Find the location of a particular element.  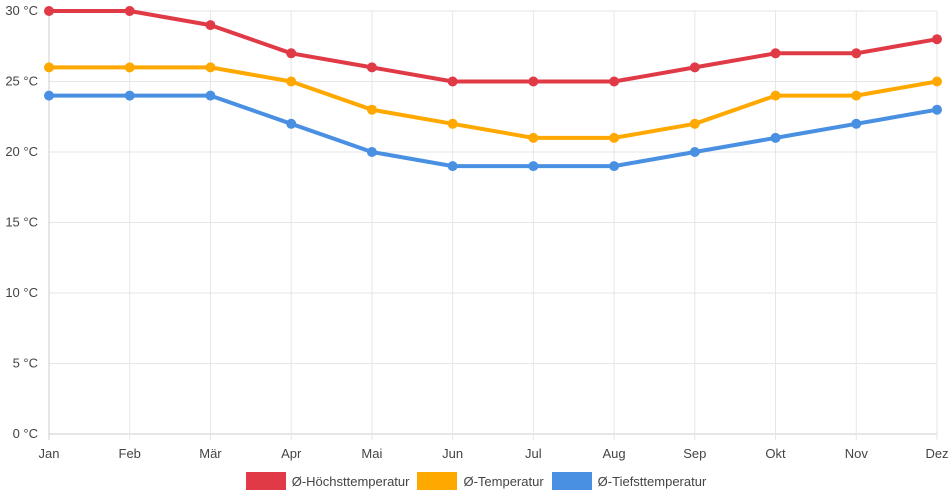

legend-swatch-mittel is located at coordinates (437, 481).